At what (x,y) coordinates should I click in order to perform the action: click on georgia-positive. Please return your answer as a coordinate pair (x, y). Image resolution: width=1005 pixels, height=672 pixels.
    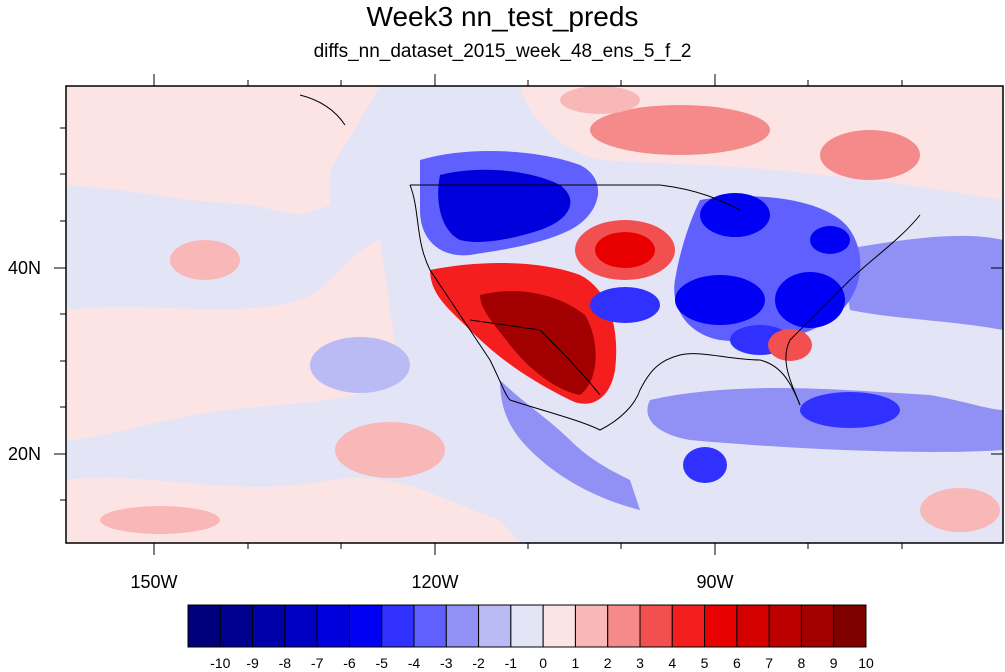
    Looking at the image, I should click on (790, 345).